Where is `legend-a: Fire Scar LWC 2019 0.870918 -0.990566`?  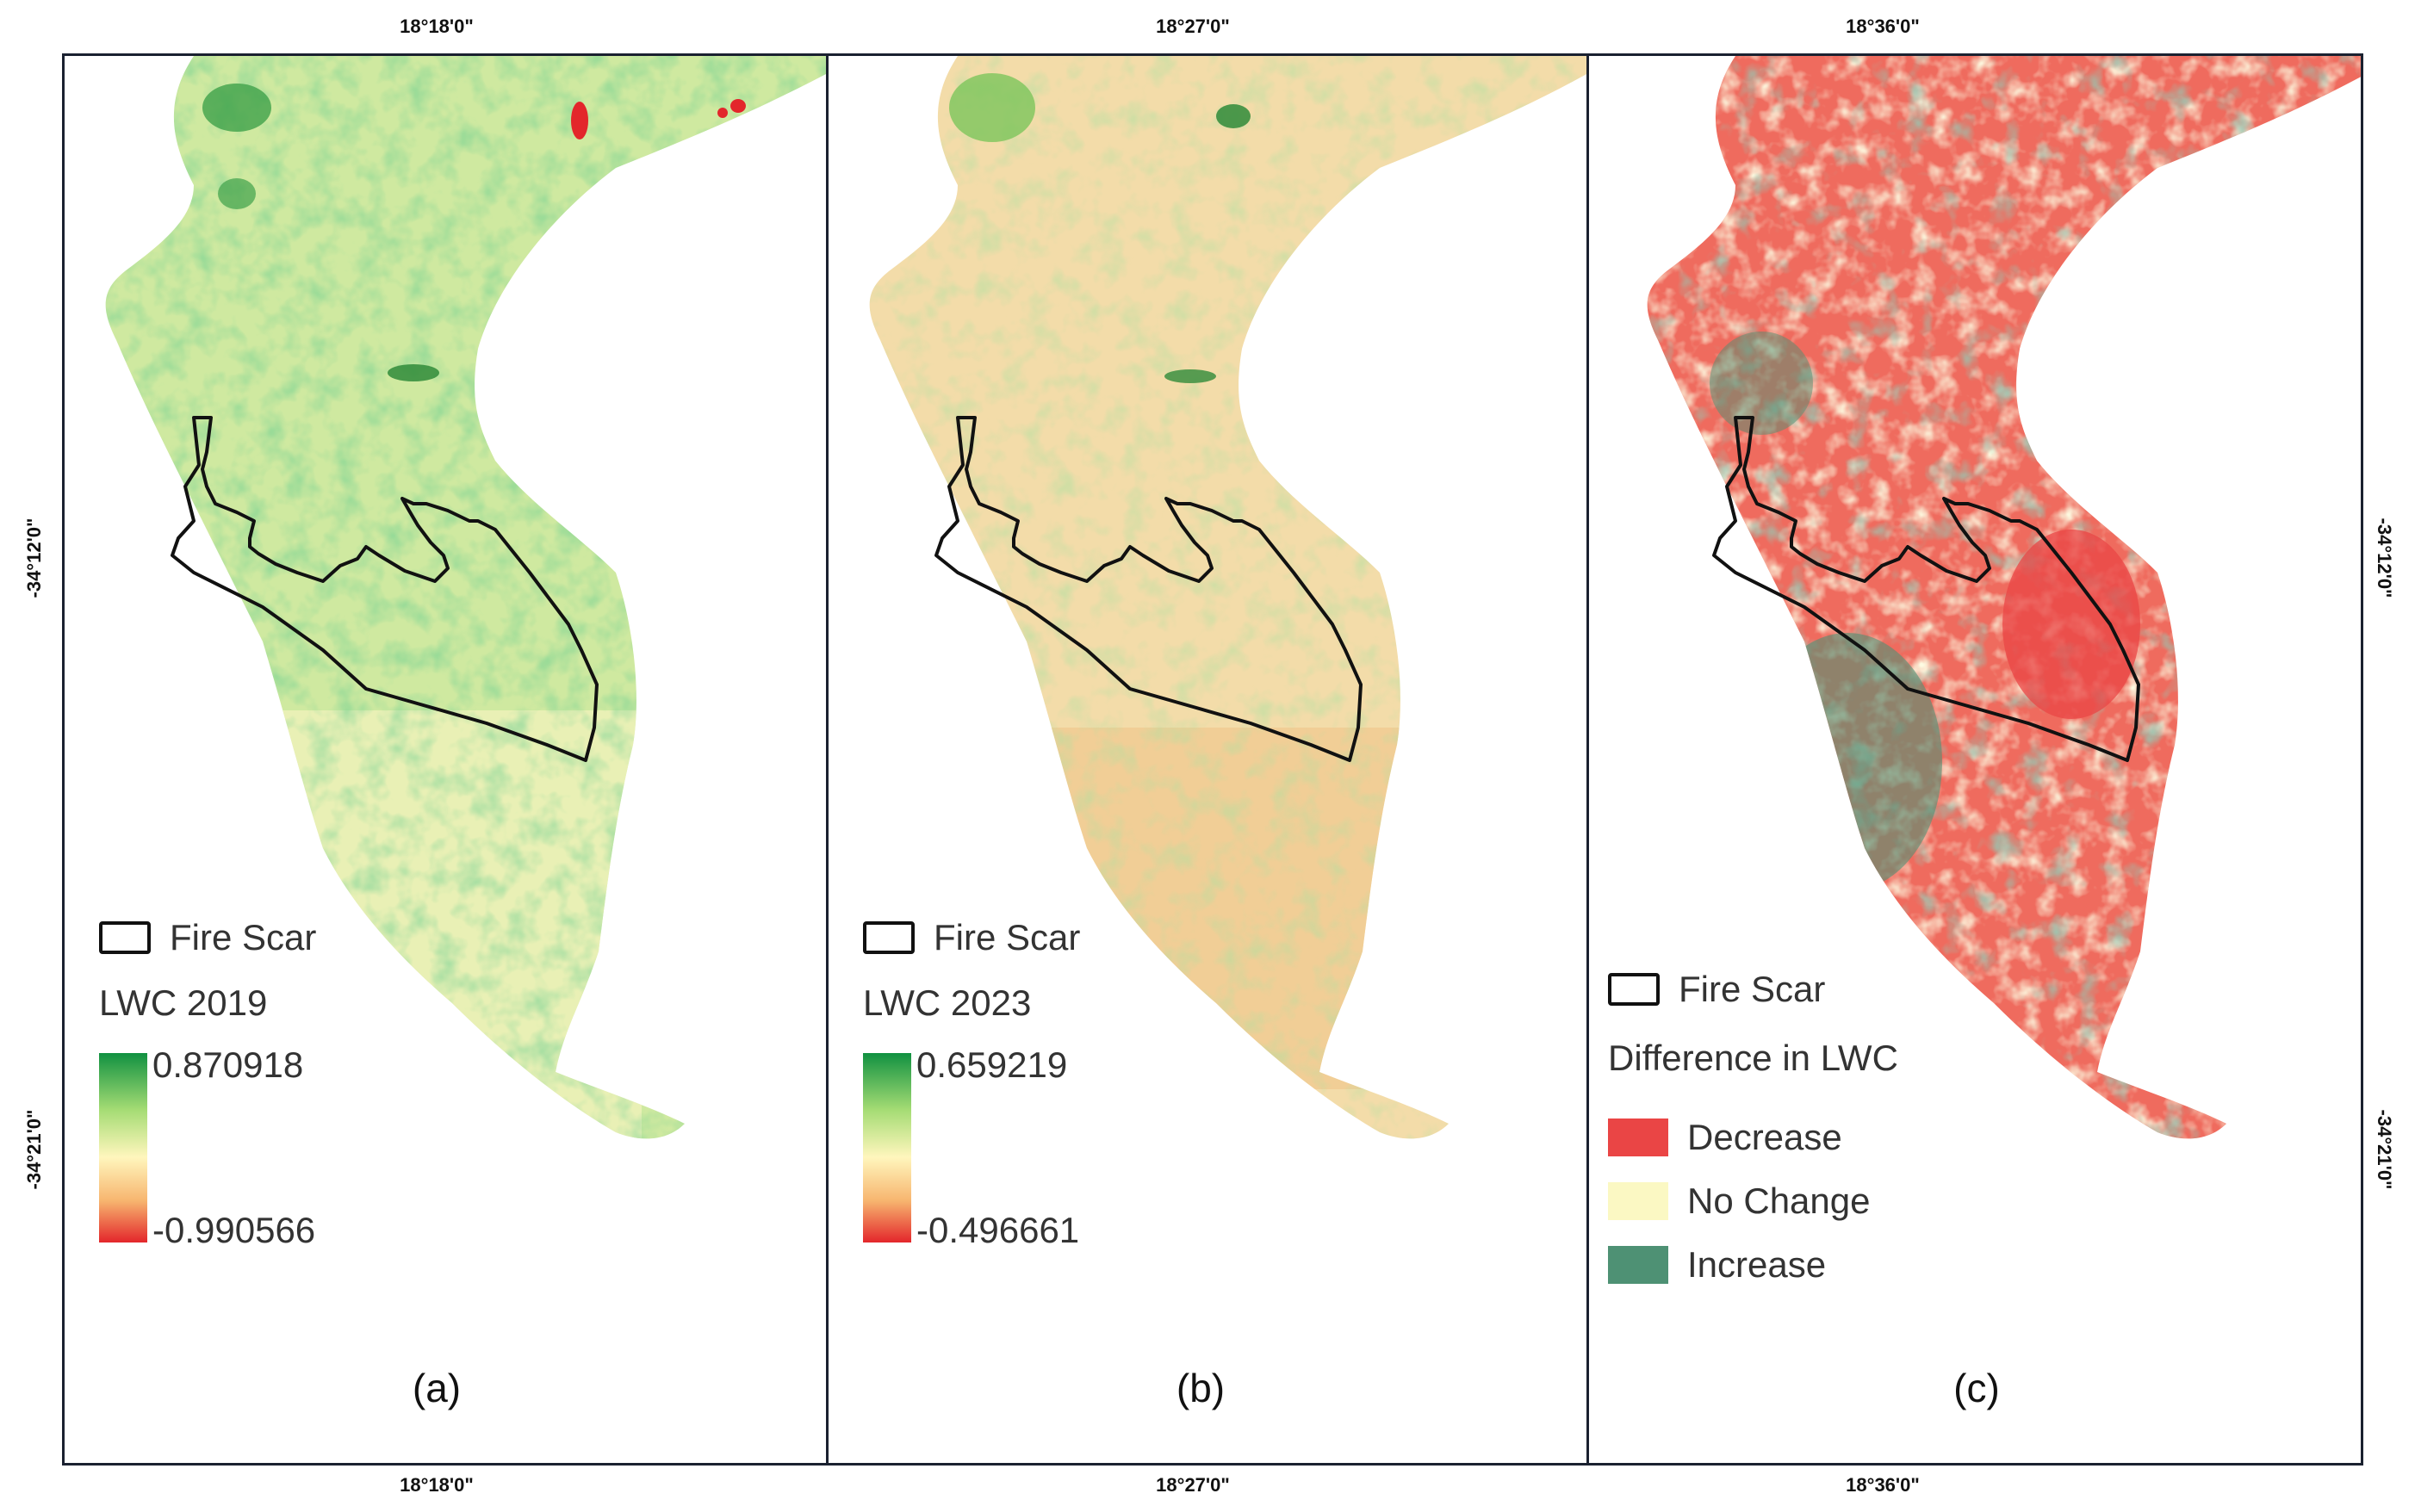 legend-a: Fire Scar LWC 2019 0.870918 -0.990566 is located at coordinates (271, 1133).